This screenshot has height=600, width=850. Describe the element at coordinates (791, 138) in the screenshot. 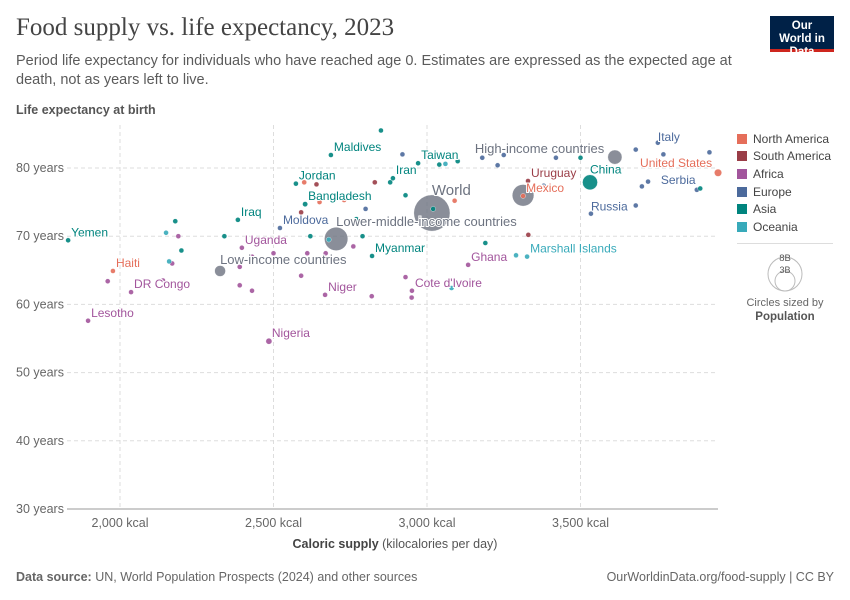

I see `legend-label: North America` at that location.